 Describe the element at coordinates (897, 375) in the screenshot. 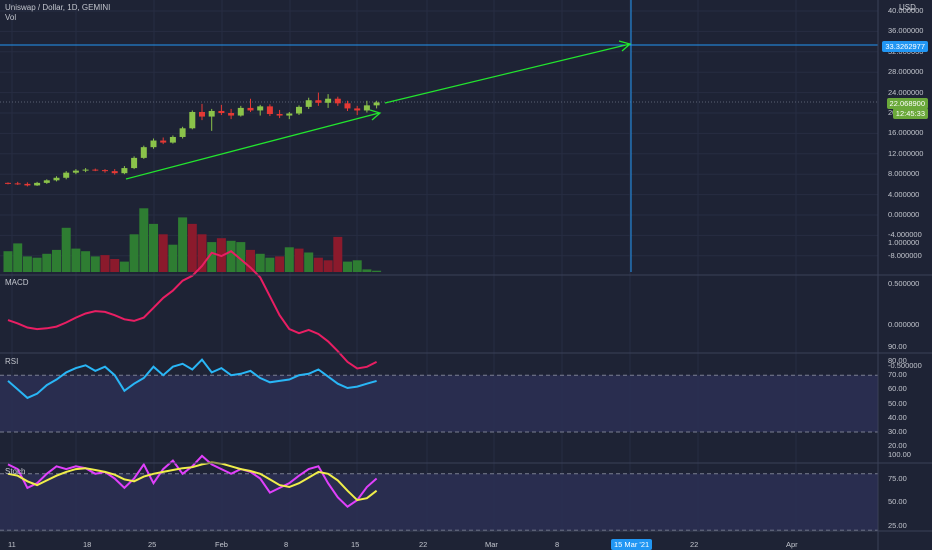

I see `axis-tick-label: 70.00` at that location.